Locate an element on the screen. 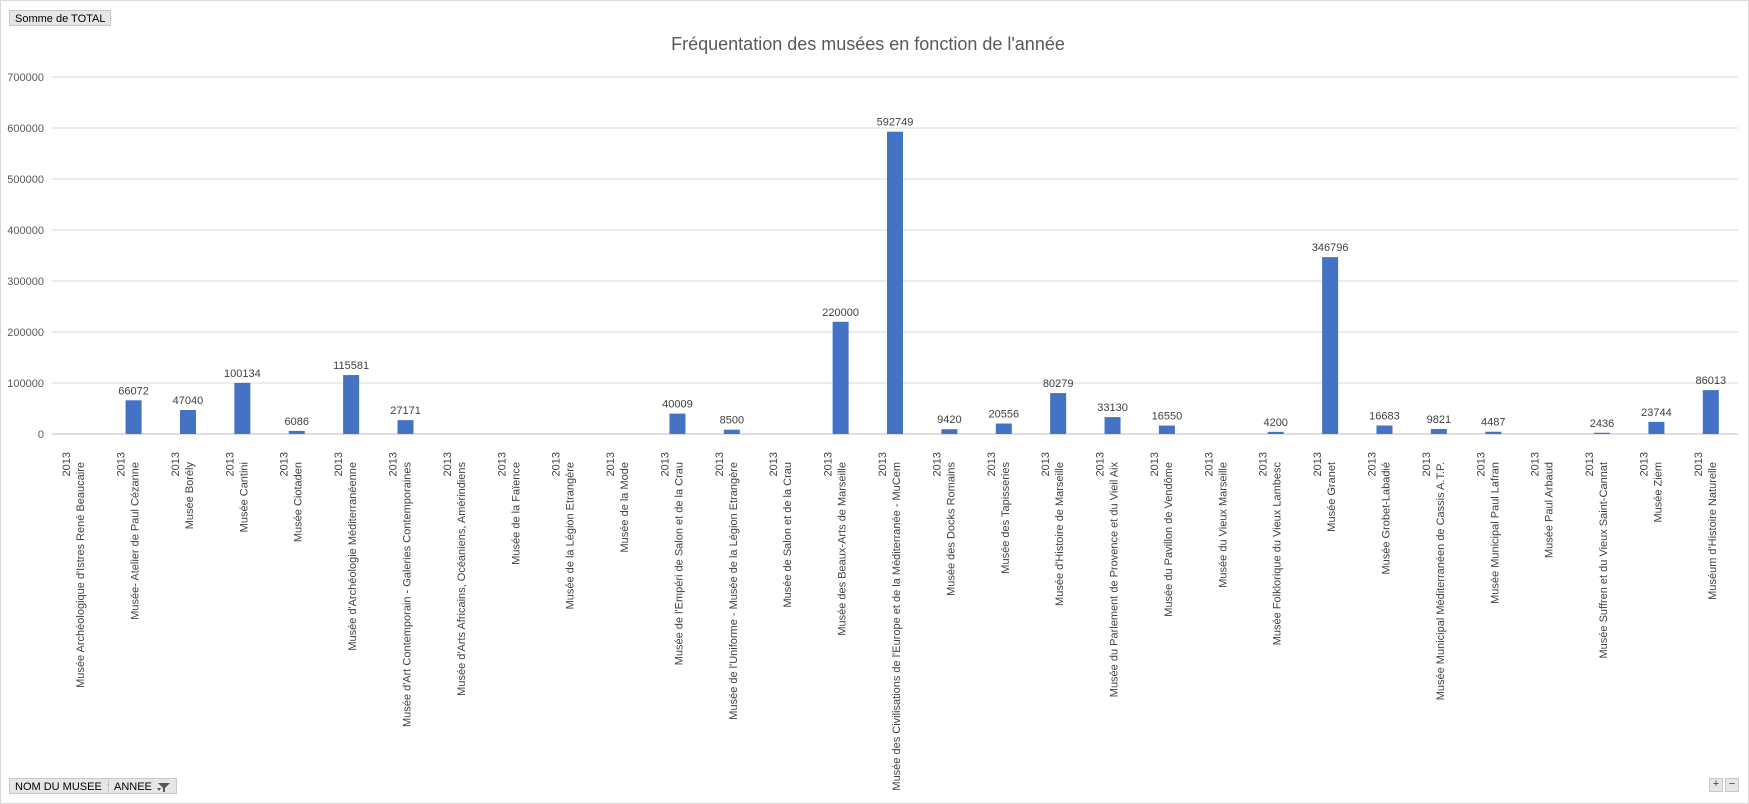 This screenshot has height=804, width=1749. data-label: 27171 is located at coordinates (405, 411).